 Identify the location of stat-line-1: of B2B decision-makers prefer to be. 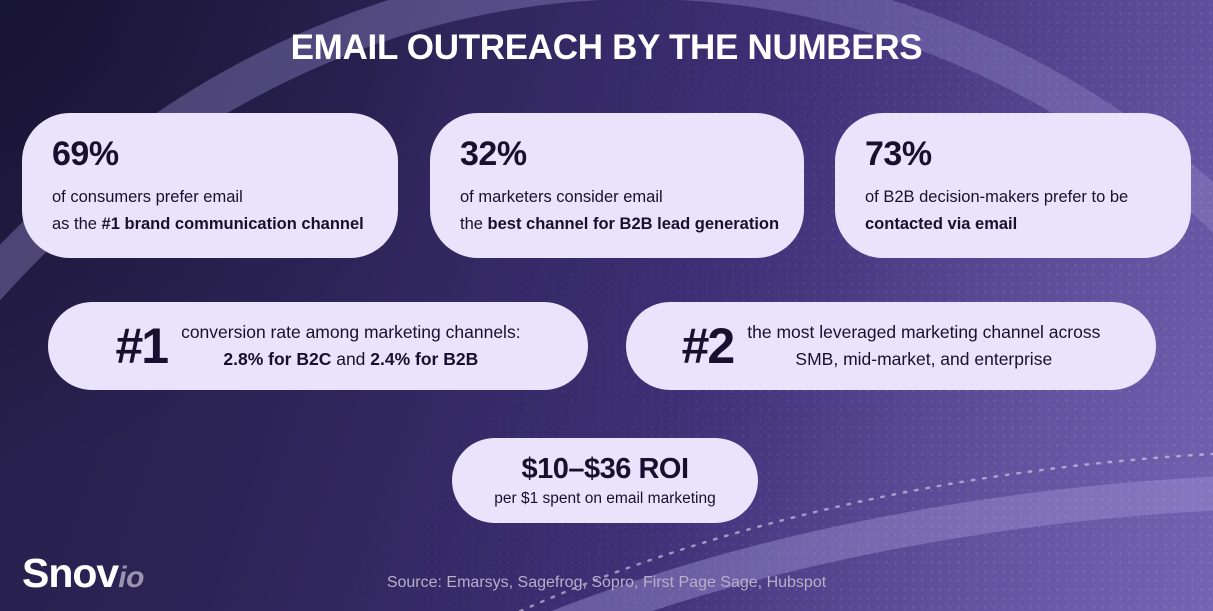
(997, 197).